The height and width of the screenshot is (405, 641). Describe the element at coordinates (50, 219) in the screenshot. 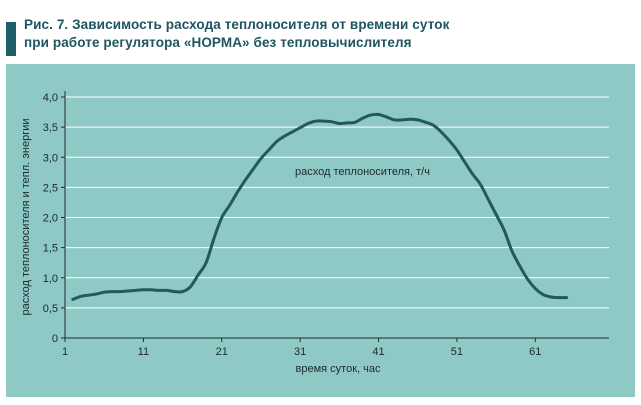

I see `y-tick-label: 2,0` at that location.